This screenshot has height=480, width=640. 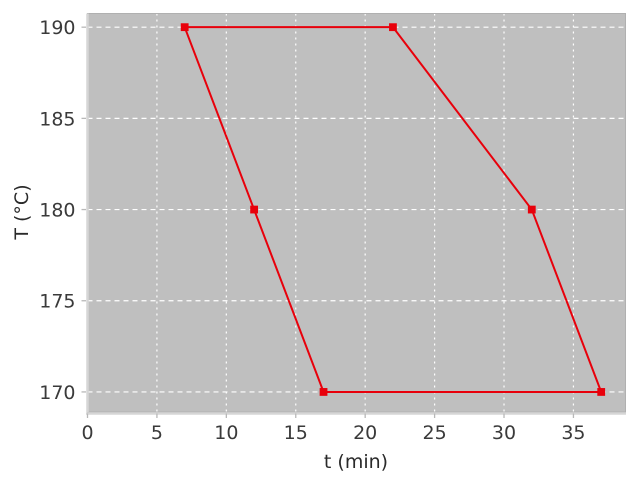 What do you see at coordinates (330, 415) in the screenshot?
I see `x-axis-tick-marks` at bounding box center [330, 415].